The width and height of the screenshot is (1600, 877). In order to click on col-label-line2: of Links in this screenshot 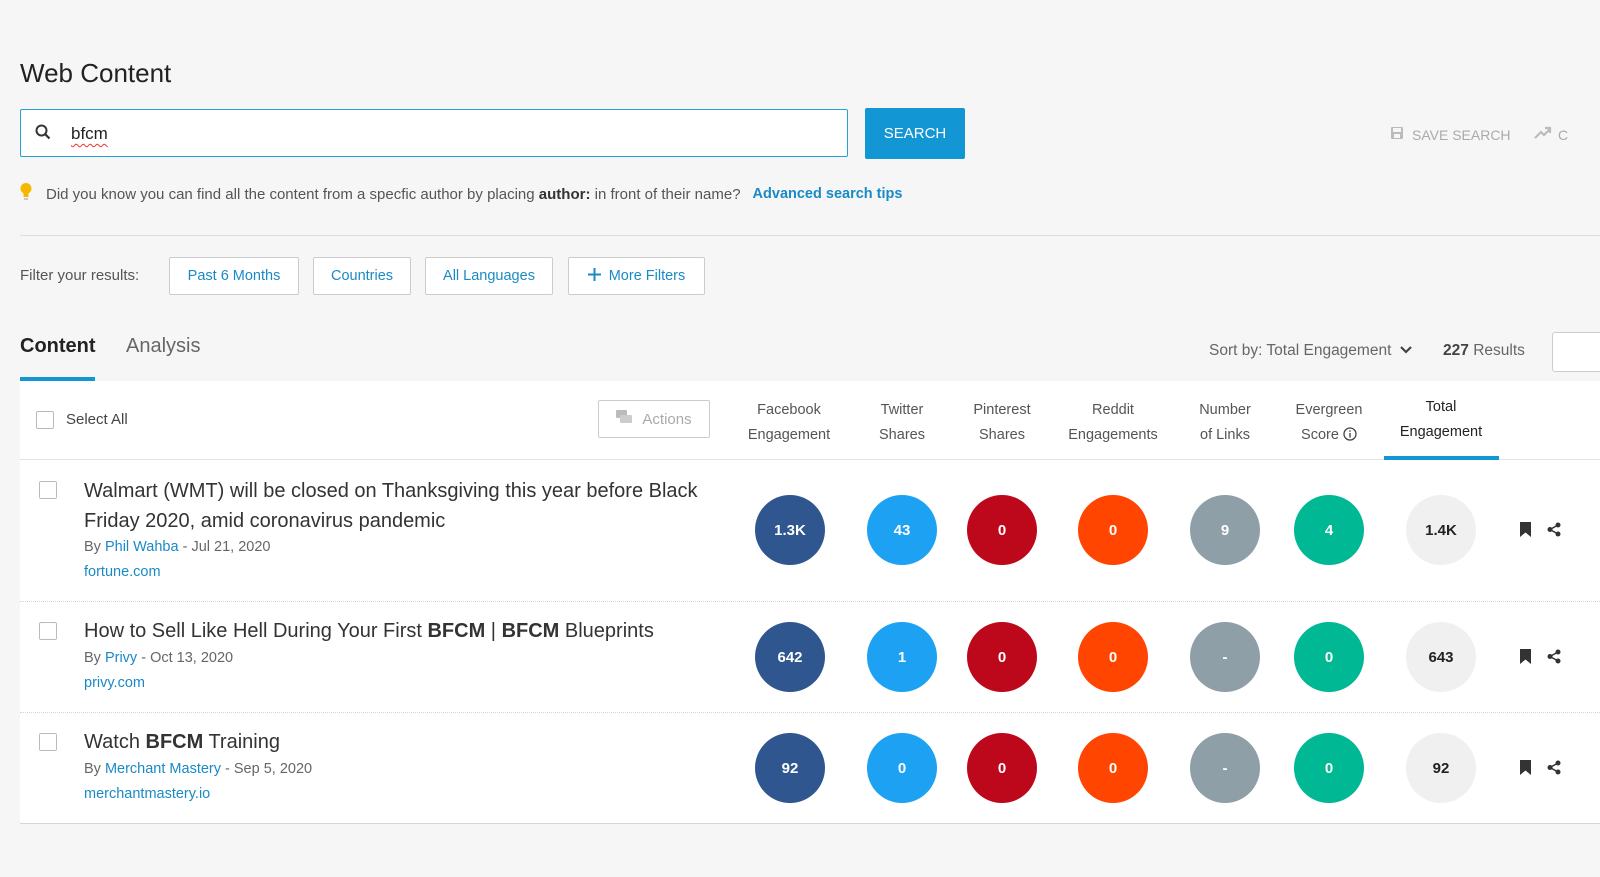, I will do `click(1225, 435)`.